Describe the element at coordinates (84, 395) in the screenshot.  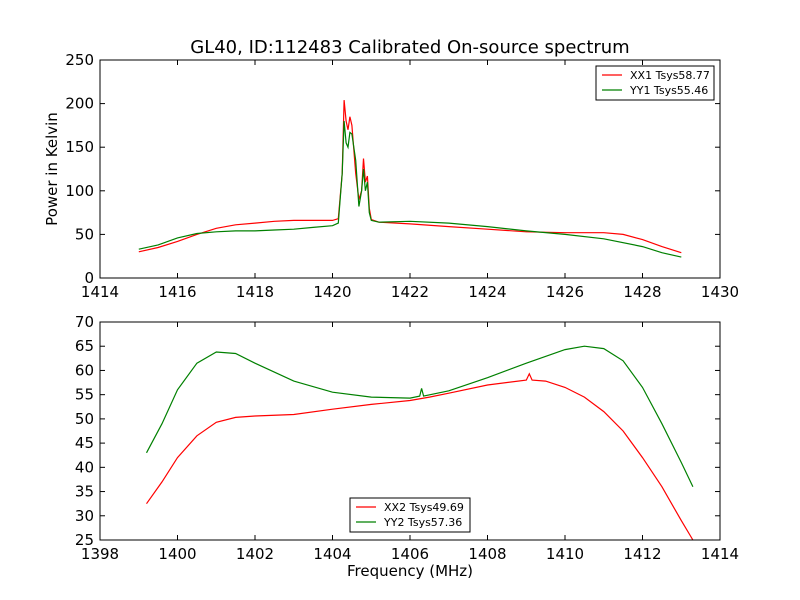
I see `y-tick-label: 55` at that location.